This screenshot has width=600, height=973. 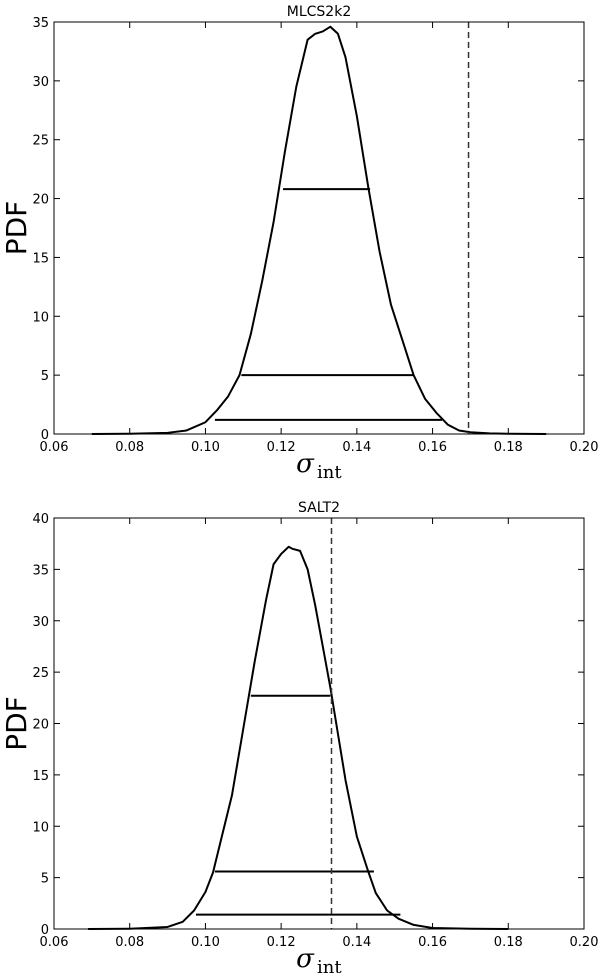 What do you see at coordinates (319, 12) in the screenshot?
I see `chart-title: MLCS2k2` at bounding box center [319, 12].